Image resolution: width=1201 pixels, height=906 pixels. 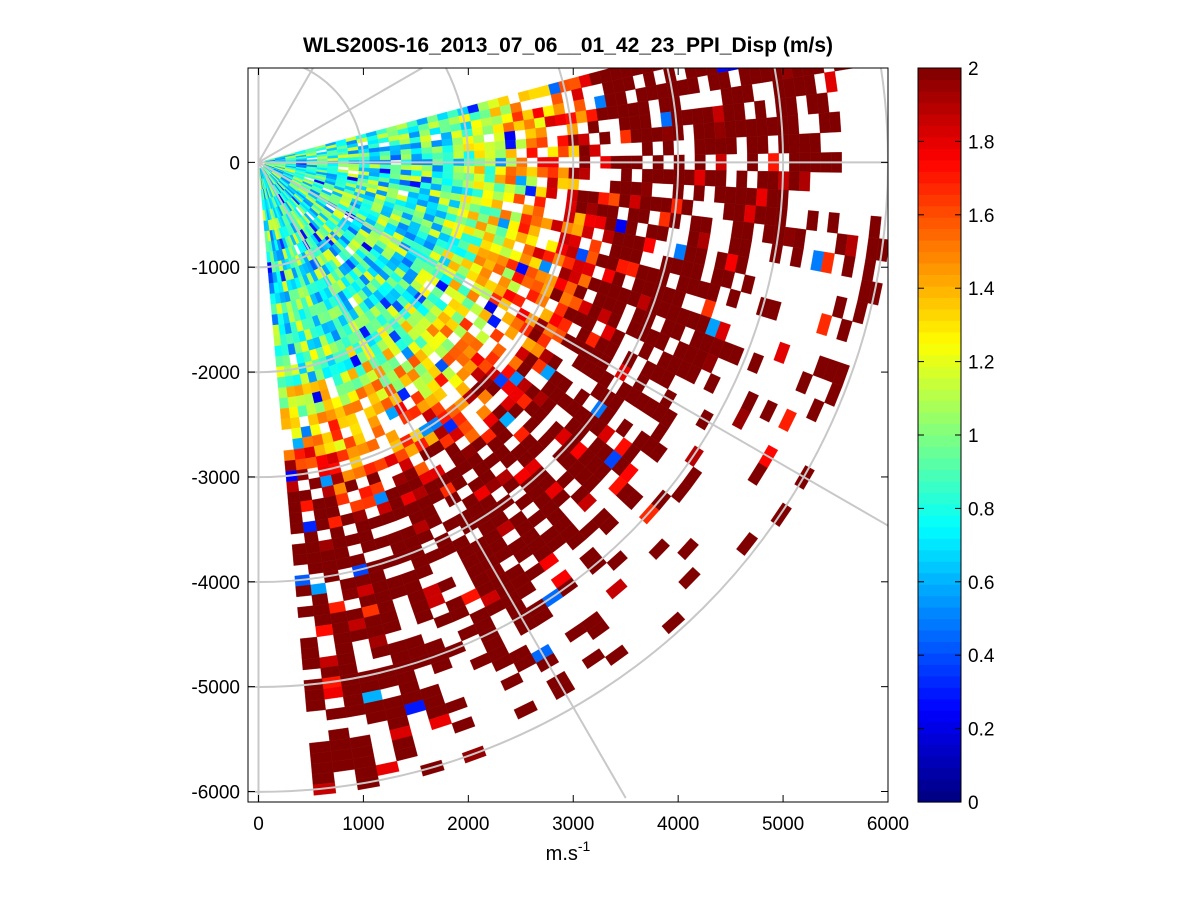 I want to click on x-tick-label: 0, so click(x=258, y=824).